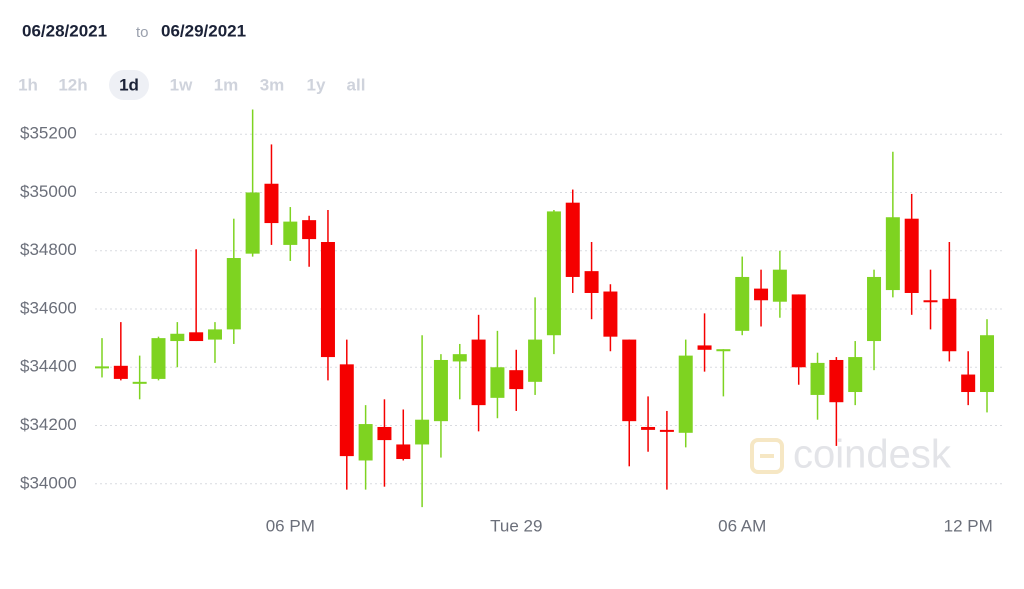 The height and width of the screenshot is (589, 1024). I want to click on range-button: 1y, so click(316, 84).